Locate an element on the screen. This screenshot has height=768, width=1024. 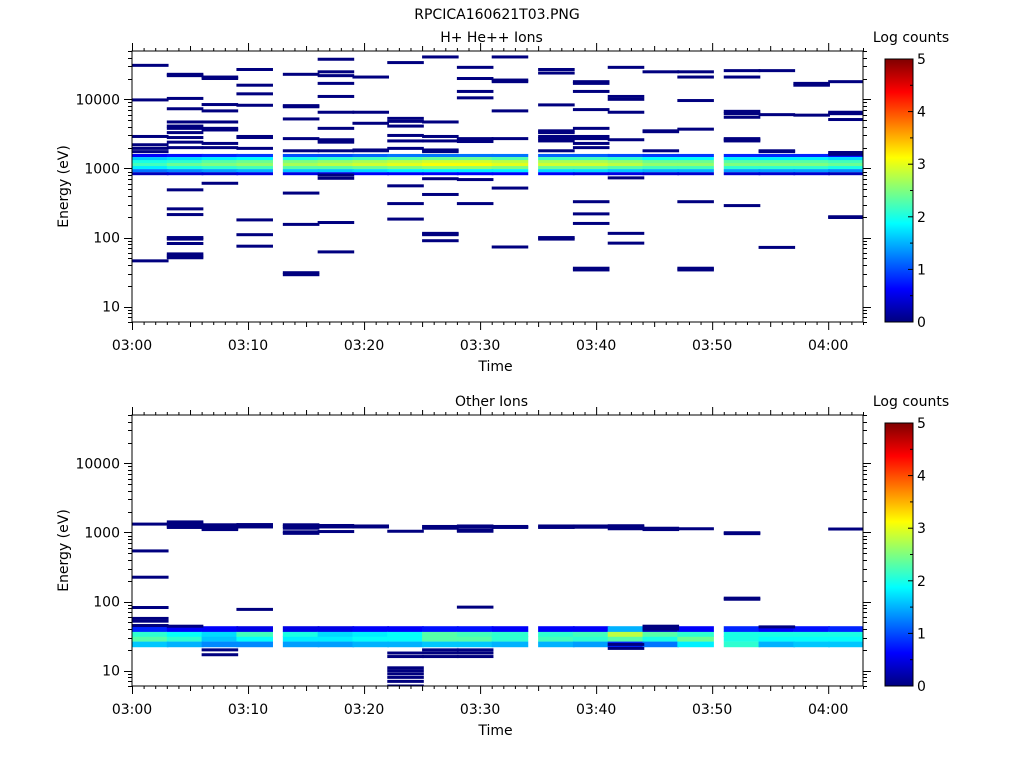
x-tick-label: 03:00 is located at coordinates (132, 346).